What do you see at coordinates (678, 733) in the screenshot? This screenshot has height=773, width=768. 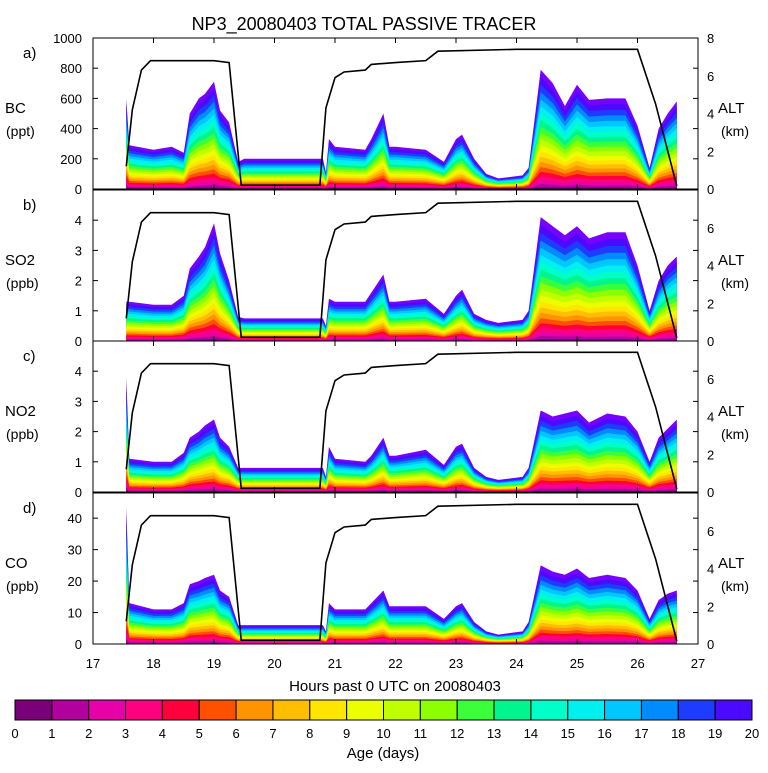 I see `colorbar-tick-label: 18` at bounding box center [678, 733].